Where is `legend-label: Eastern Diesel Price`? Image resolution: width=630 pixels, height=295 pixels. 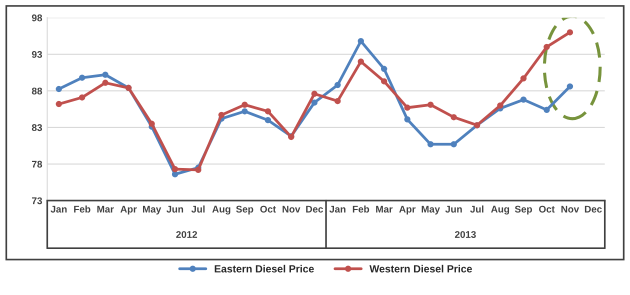
legend-label: Eastern Diesel Price is located at coordinates (264, 268).